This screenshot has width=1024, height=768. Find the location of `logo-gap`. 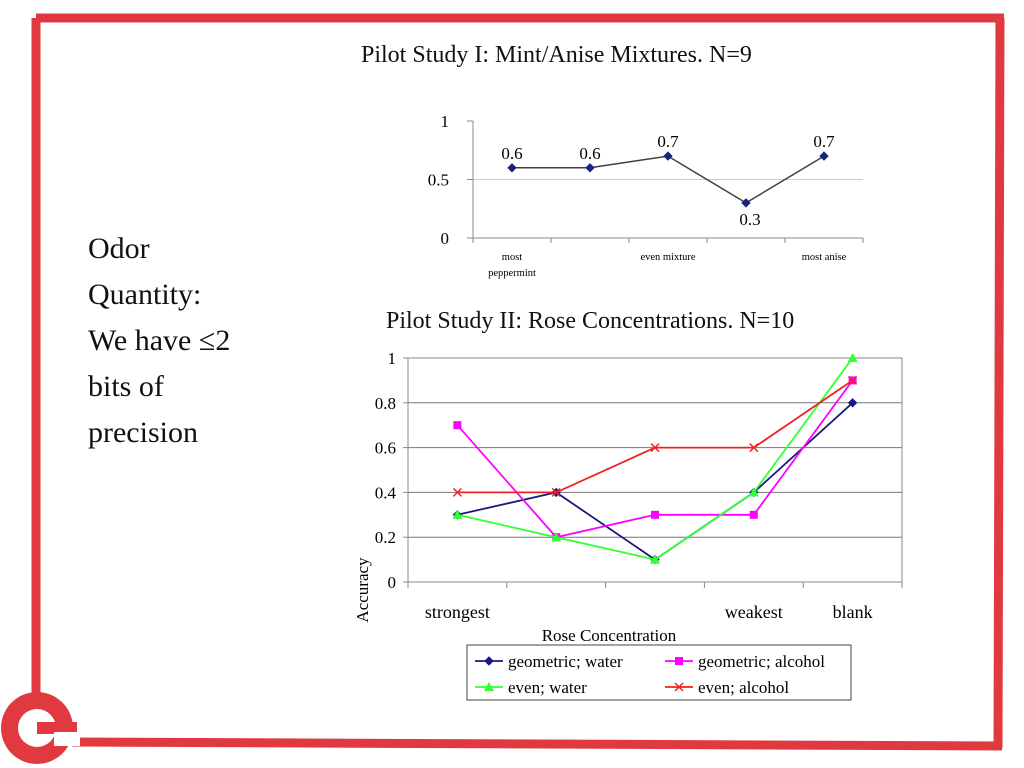

logo-gap is located at coordinates (67, 739).